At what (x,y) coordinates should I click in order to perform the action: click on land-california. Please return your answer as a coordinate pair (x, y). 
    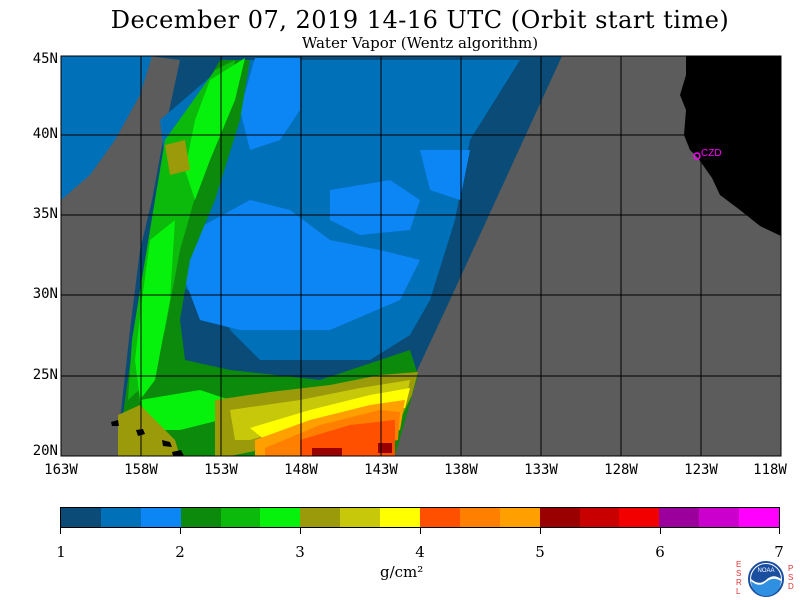
    Looking at the image, I should click on (730, 146).